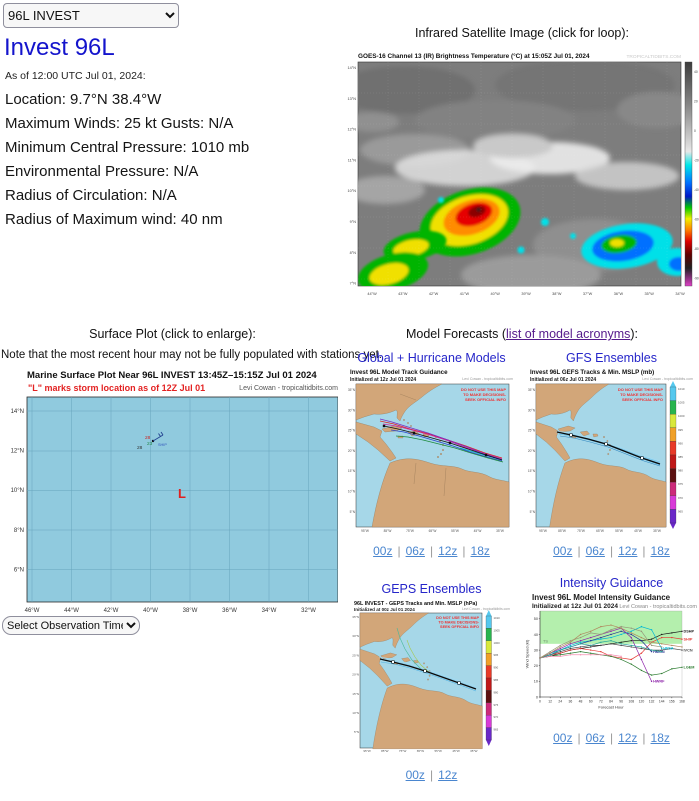  What do you see at coordinates (384, 609) in the screenshot?
I see `map3-init: Initialized at 00z Jul 01 2024` at bounding box center [384, 609].